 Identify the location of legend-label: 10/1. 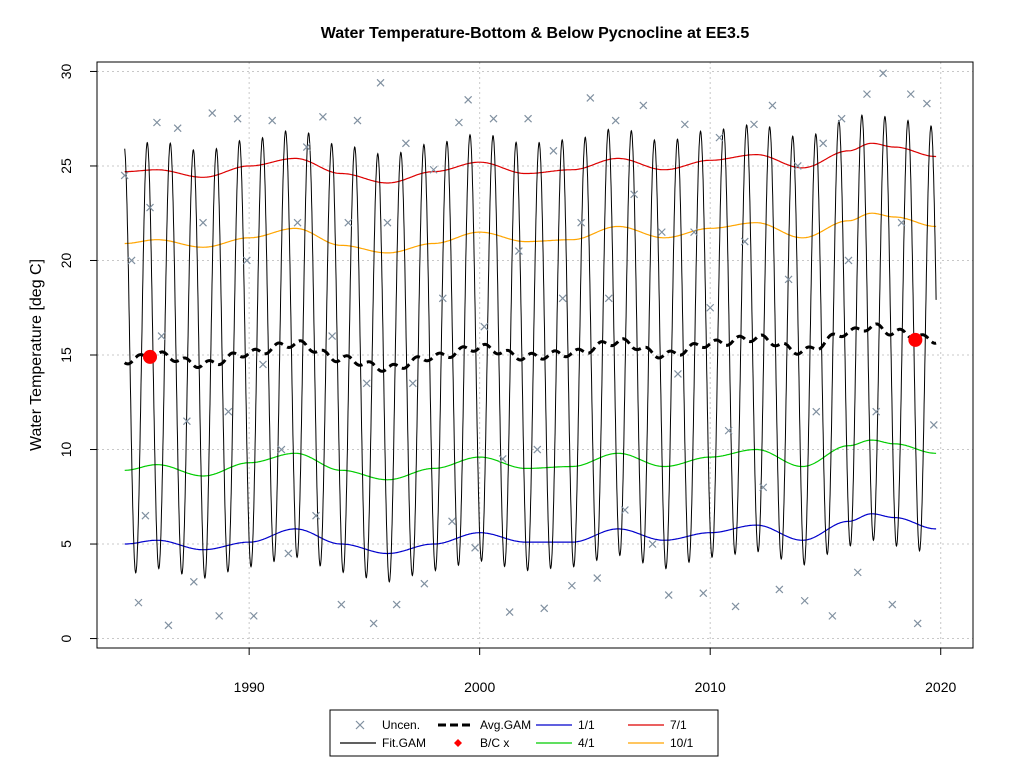
(682, 743).